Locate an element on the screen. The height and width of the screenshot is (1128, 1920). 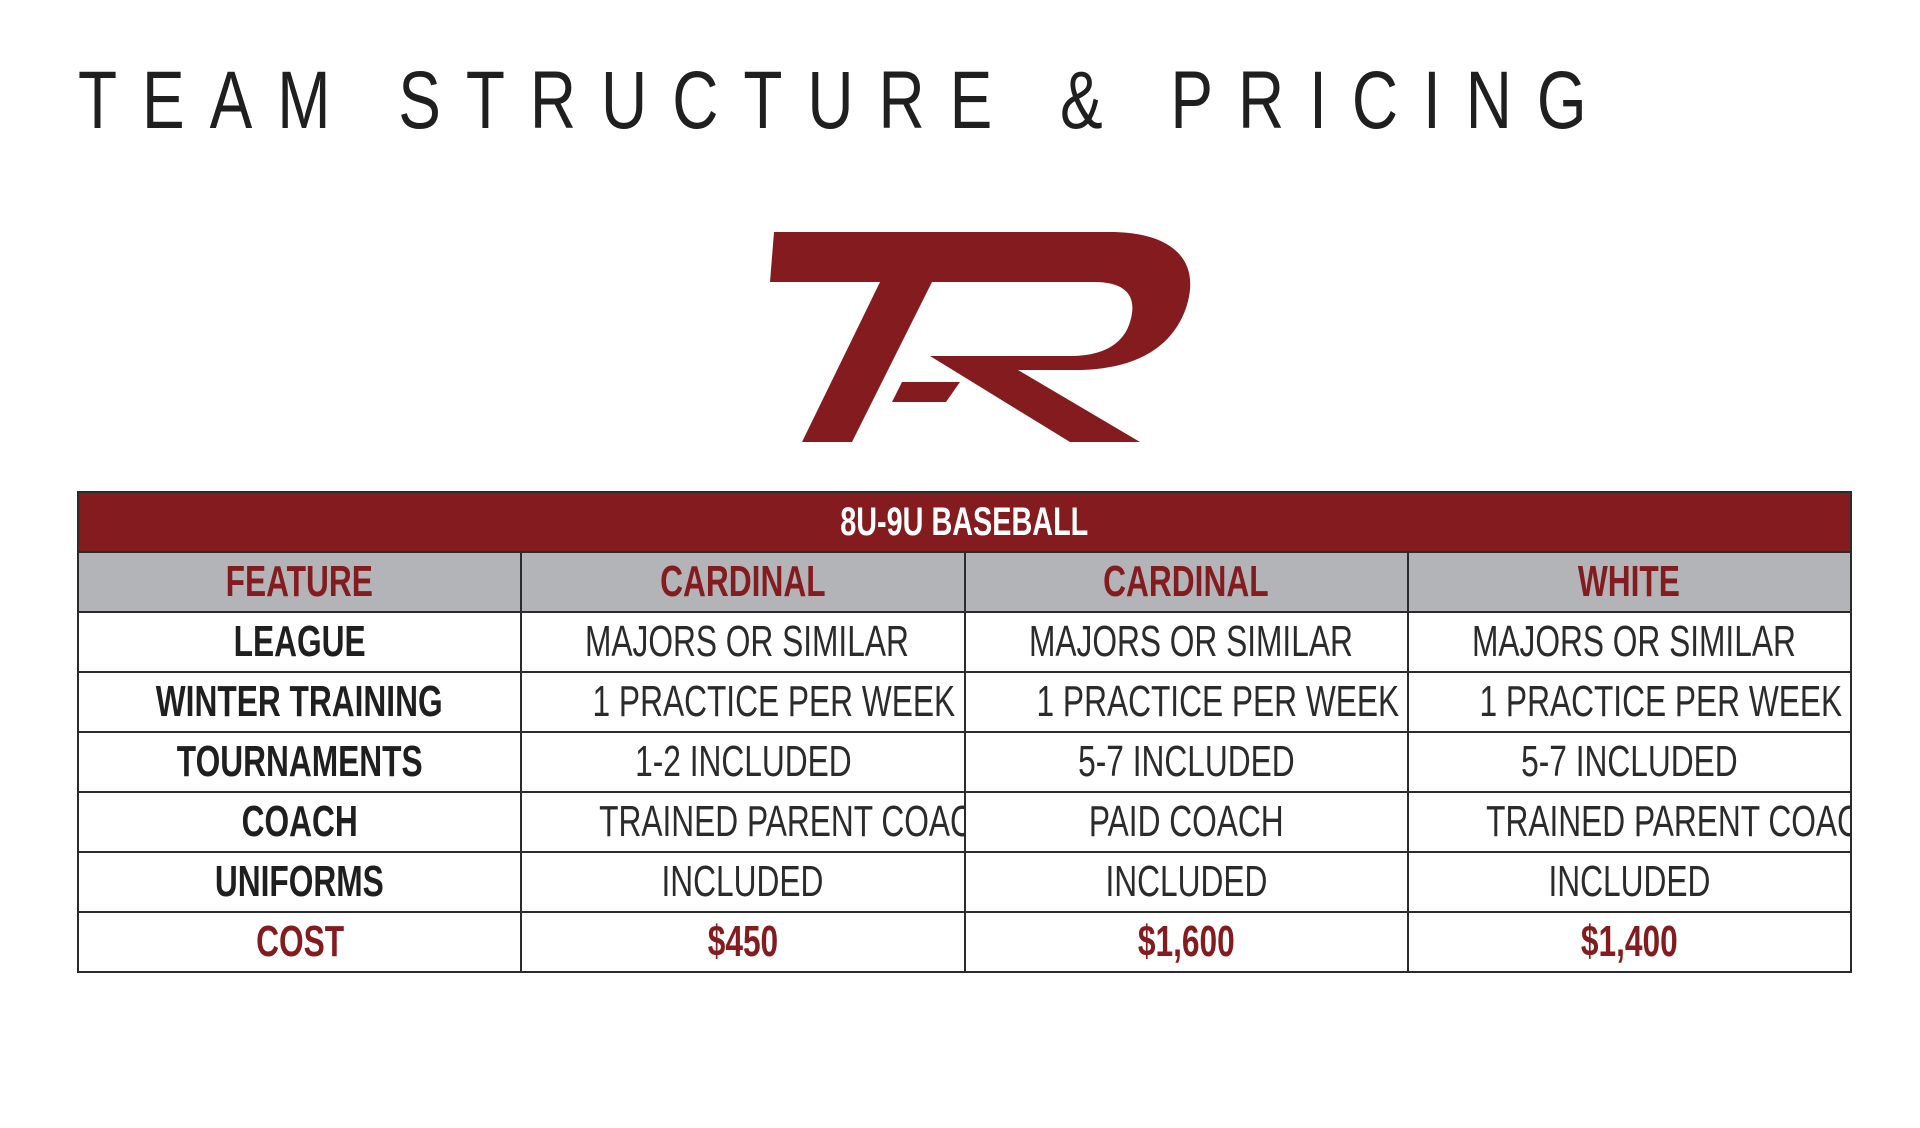
price-cell: $1,400 is located at coordinates (1629, 942).